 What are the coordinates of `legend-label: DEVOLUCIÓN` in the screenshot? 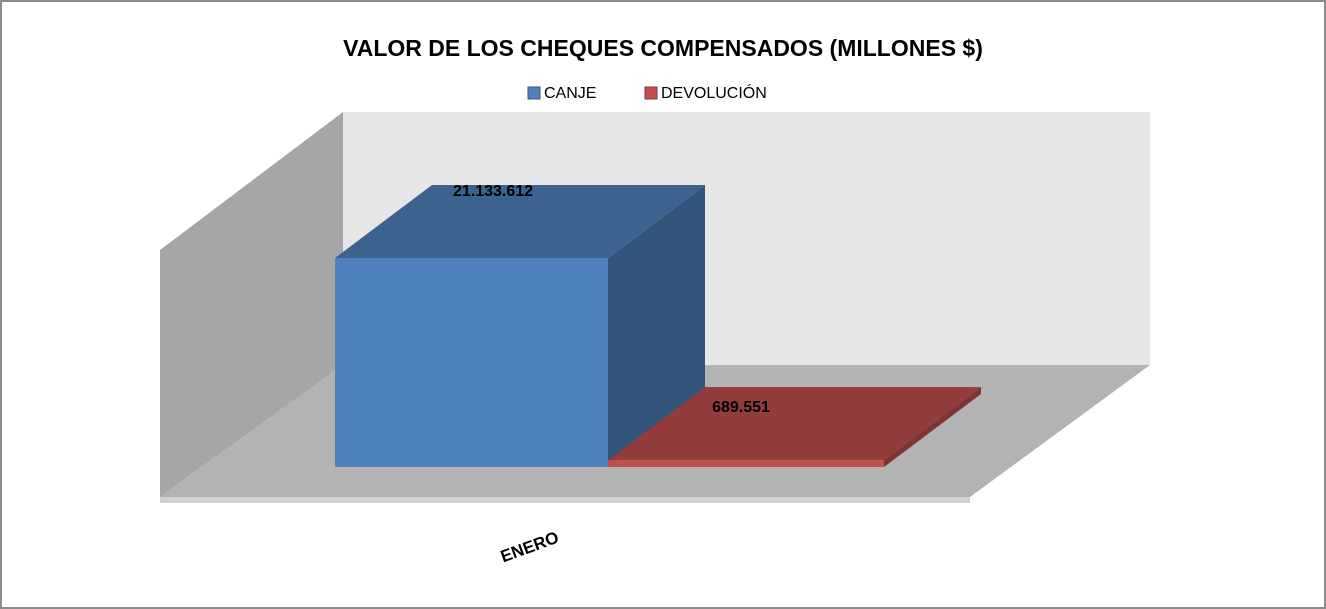 It's located at (714, 92).